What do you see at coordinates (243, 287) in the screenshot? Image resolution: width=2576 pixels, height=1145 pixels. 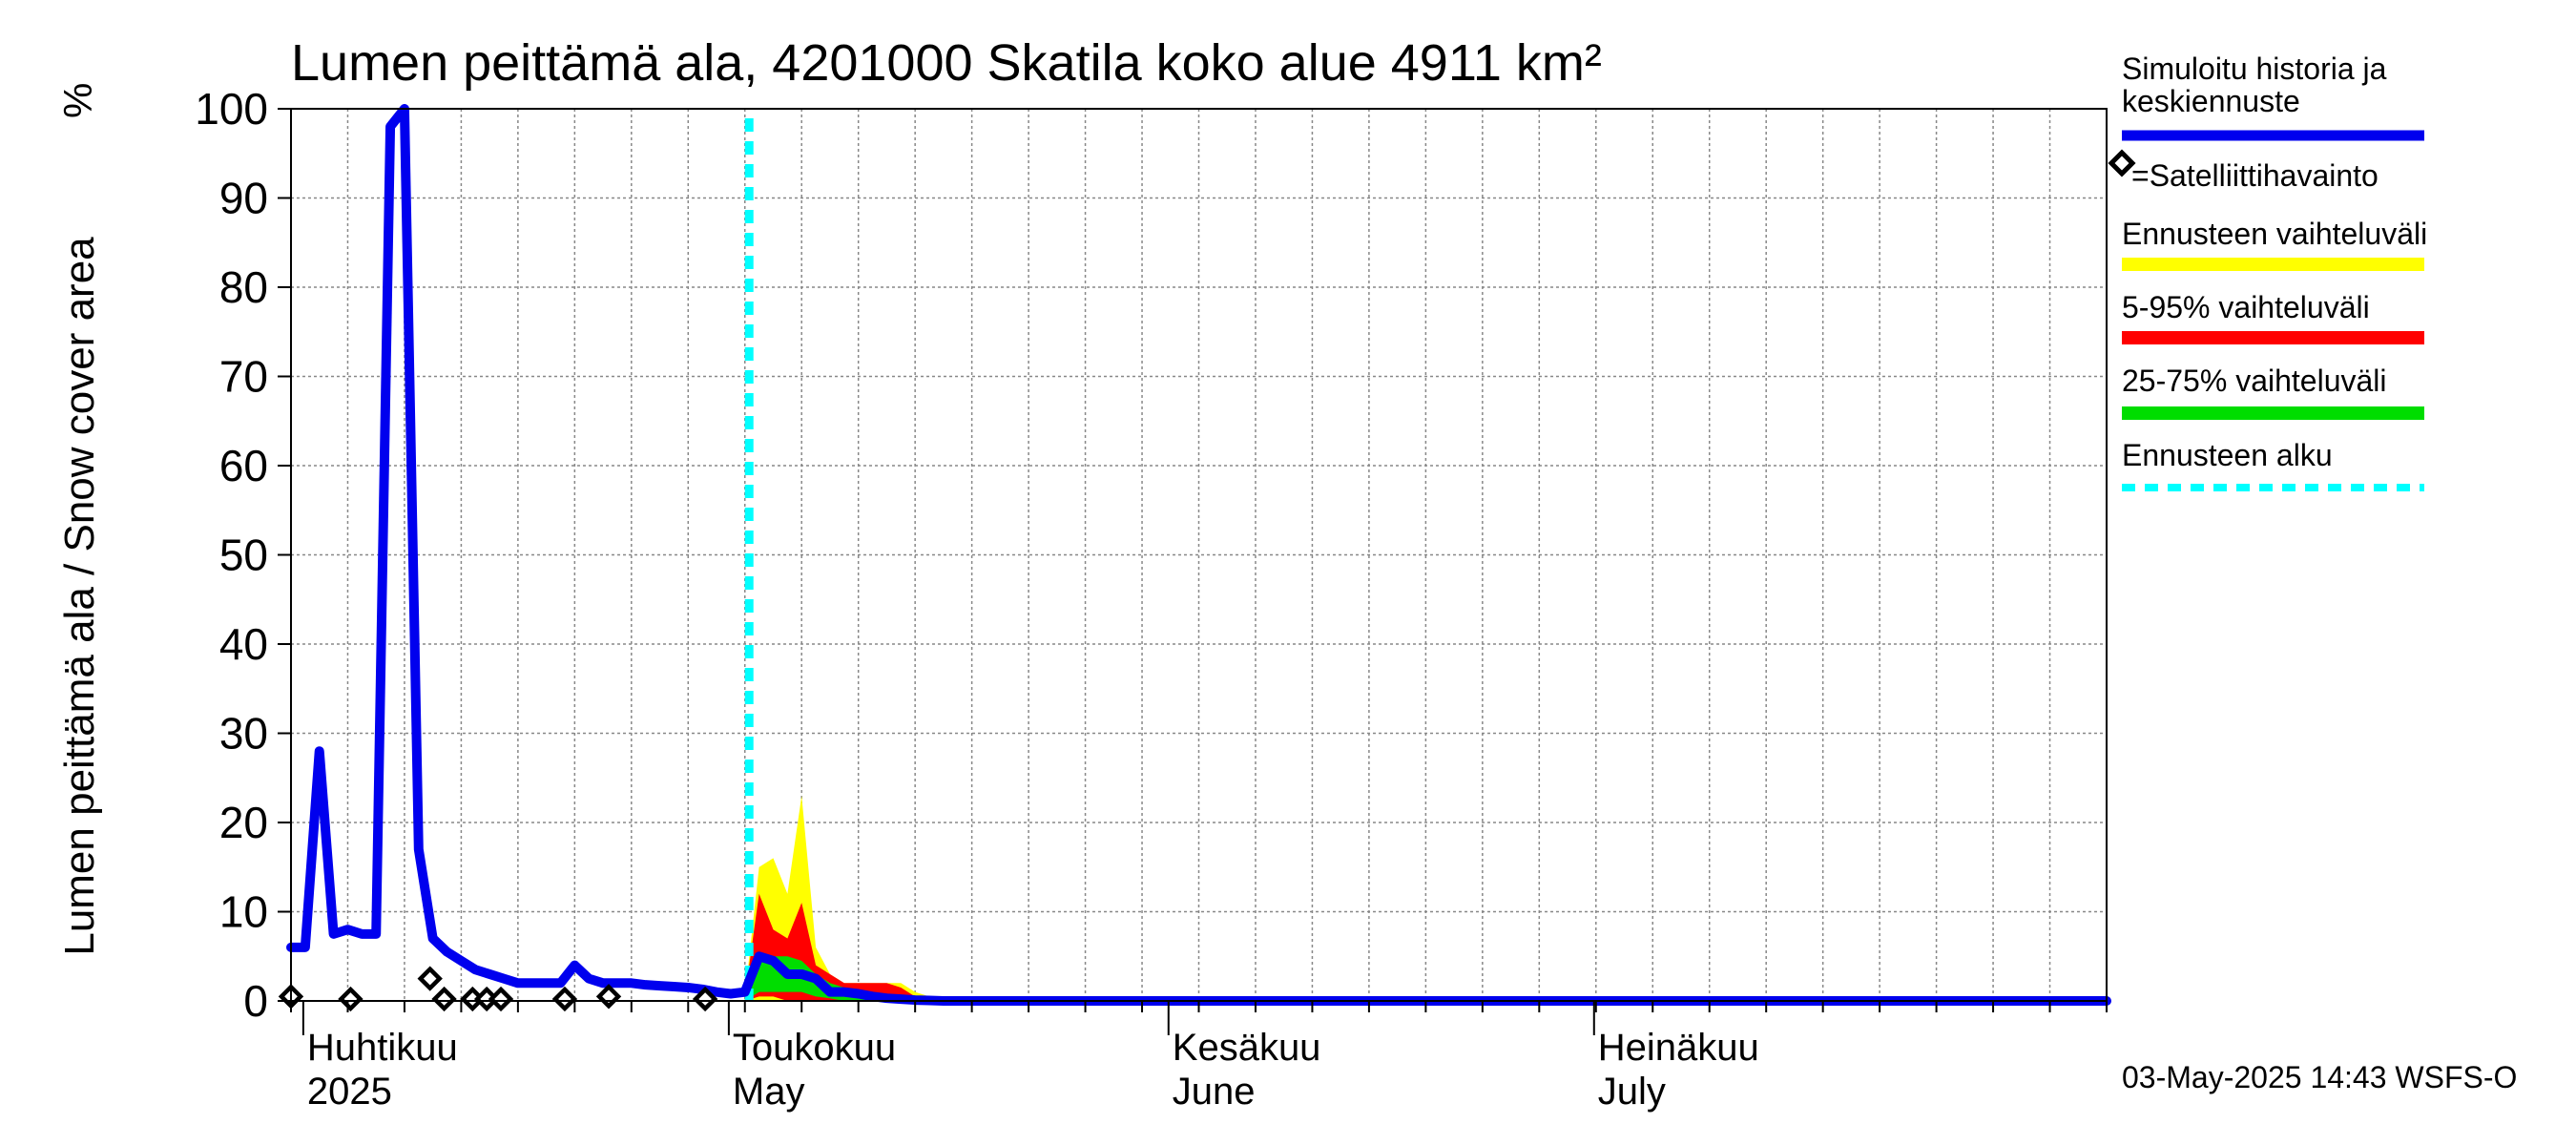 I see `y-tick-label: 80` at bounding box center [243, 287].